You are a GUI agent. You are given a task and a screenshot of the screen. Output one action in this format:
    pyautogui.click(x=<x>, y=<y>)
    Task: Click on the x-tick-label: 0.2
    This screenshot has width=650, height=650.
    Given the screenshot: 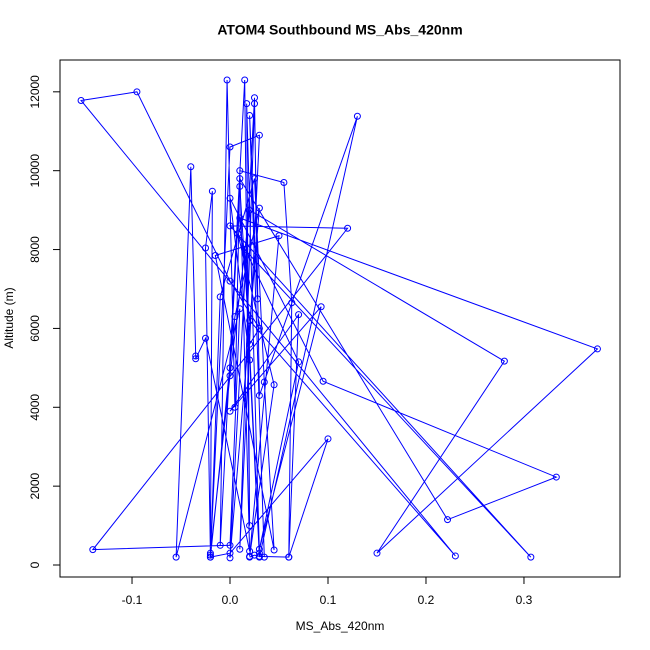 What is the action you would take?
    pyautogui.click(x=426, y=600)
    